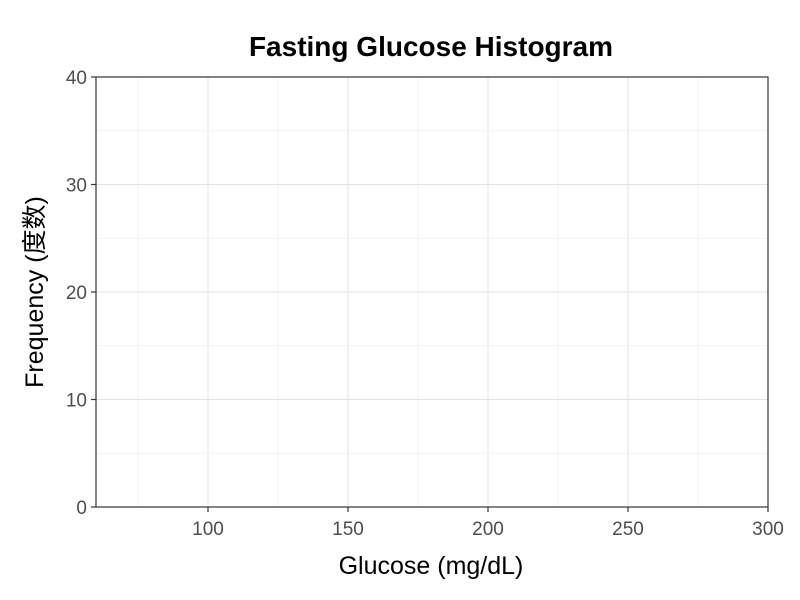 The width and height of the screenshot is (800, 600). I want to click on x-tick-label: 100, so click(208, 529).